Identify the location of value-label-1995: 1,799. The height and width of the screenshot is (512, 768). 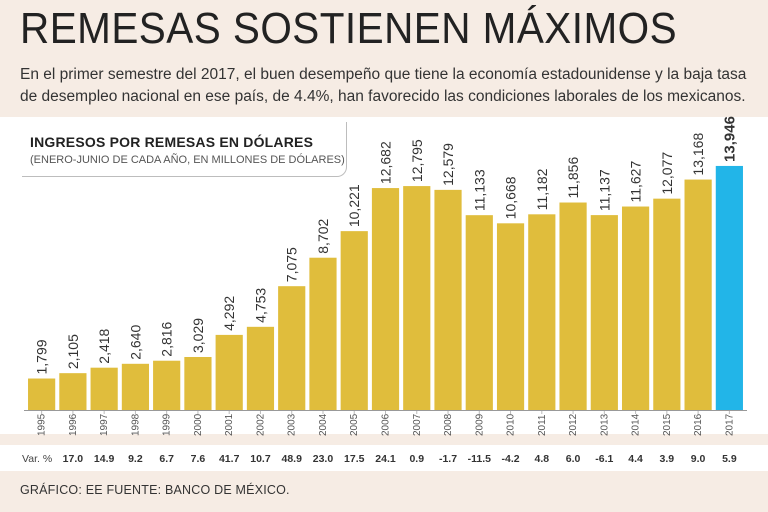
(42, 356).